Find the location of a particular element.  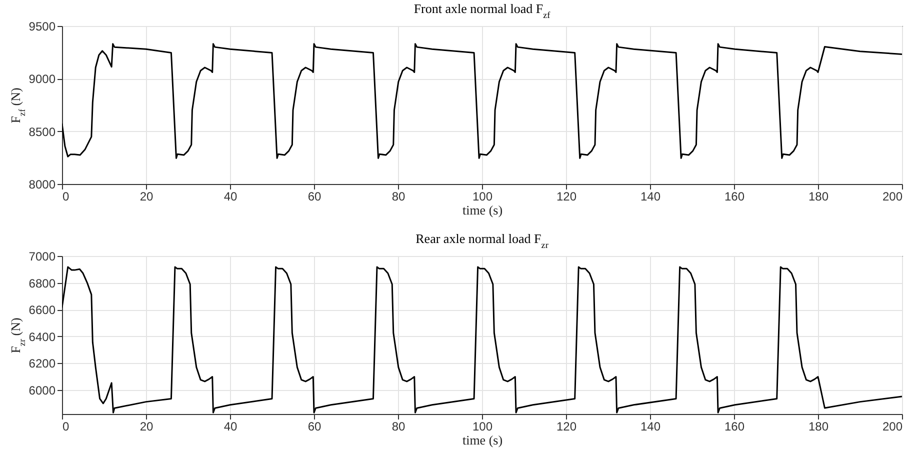

y-tick-label: 6400 is located at coordinates (42, 337).